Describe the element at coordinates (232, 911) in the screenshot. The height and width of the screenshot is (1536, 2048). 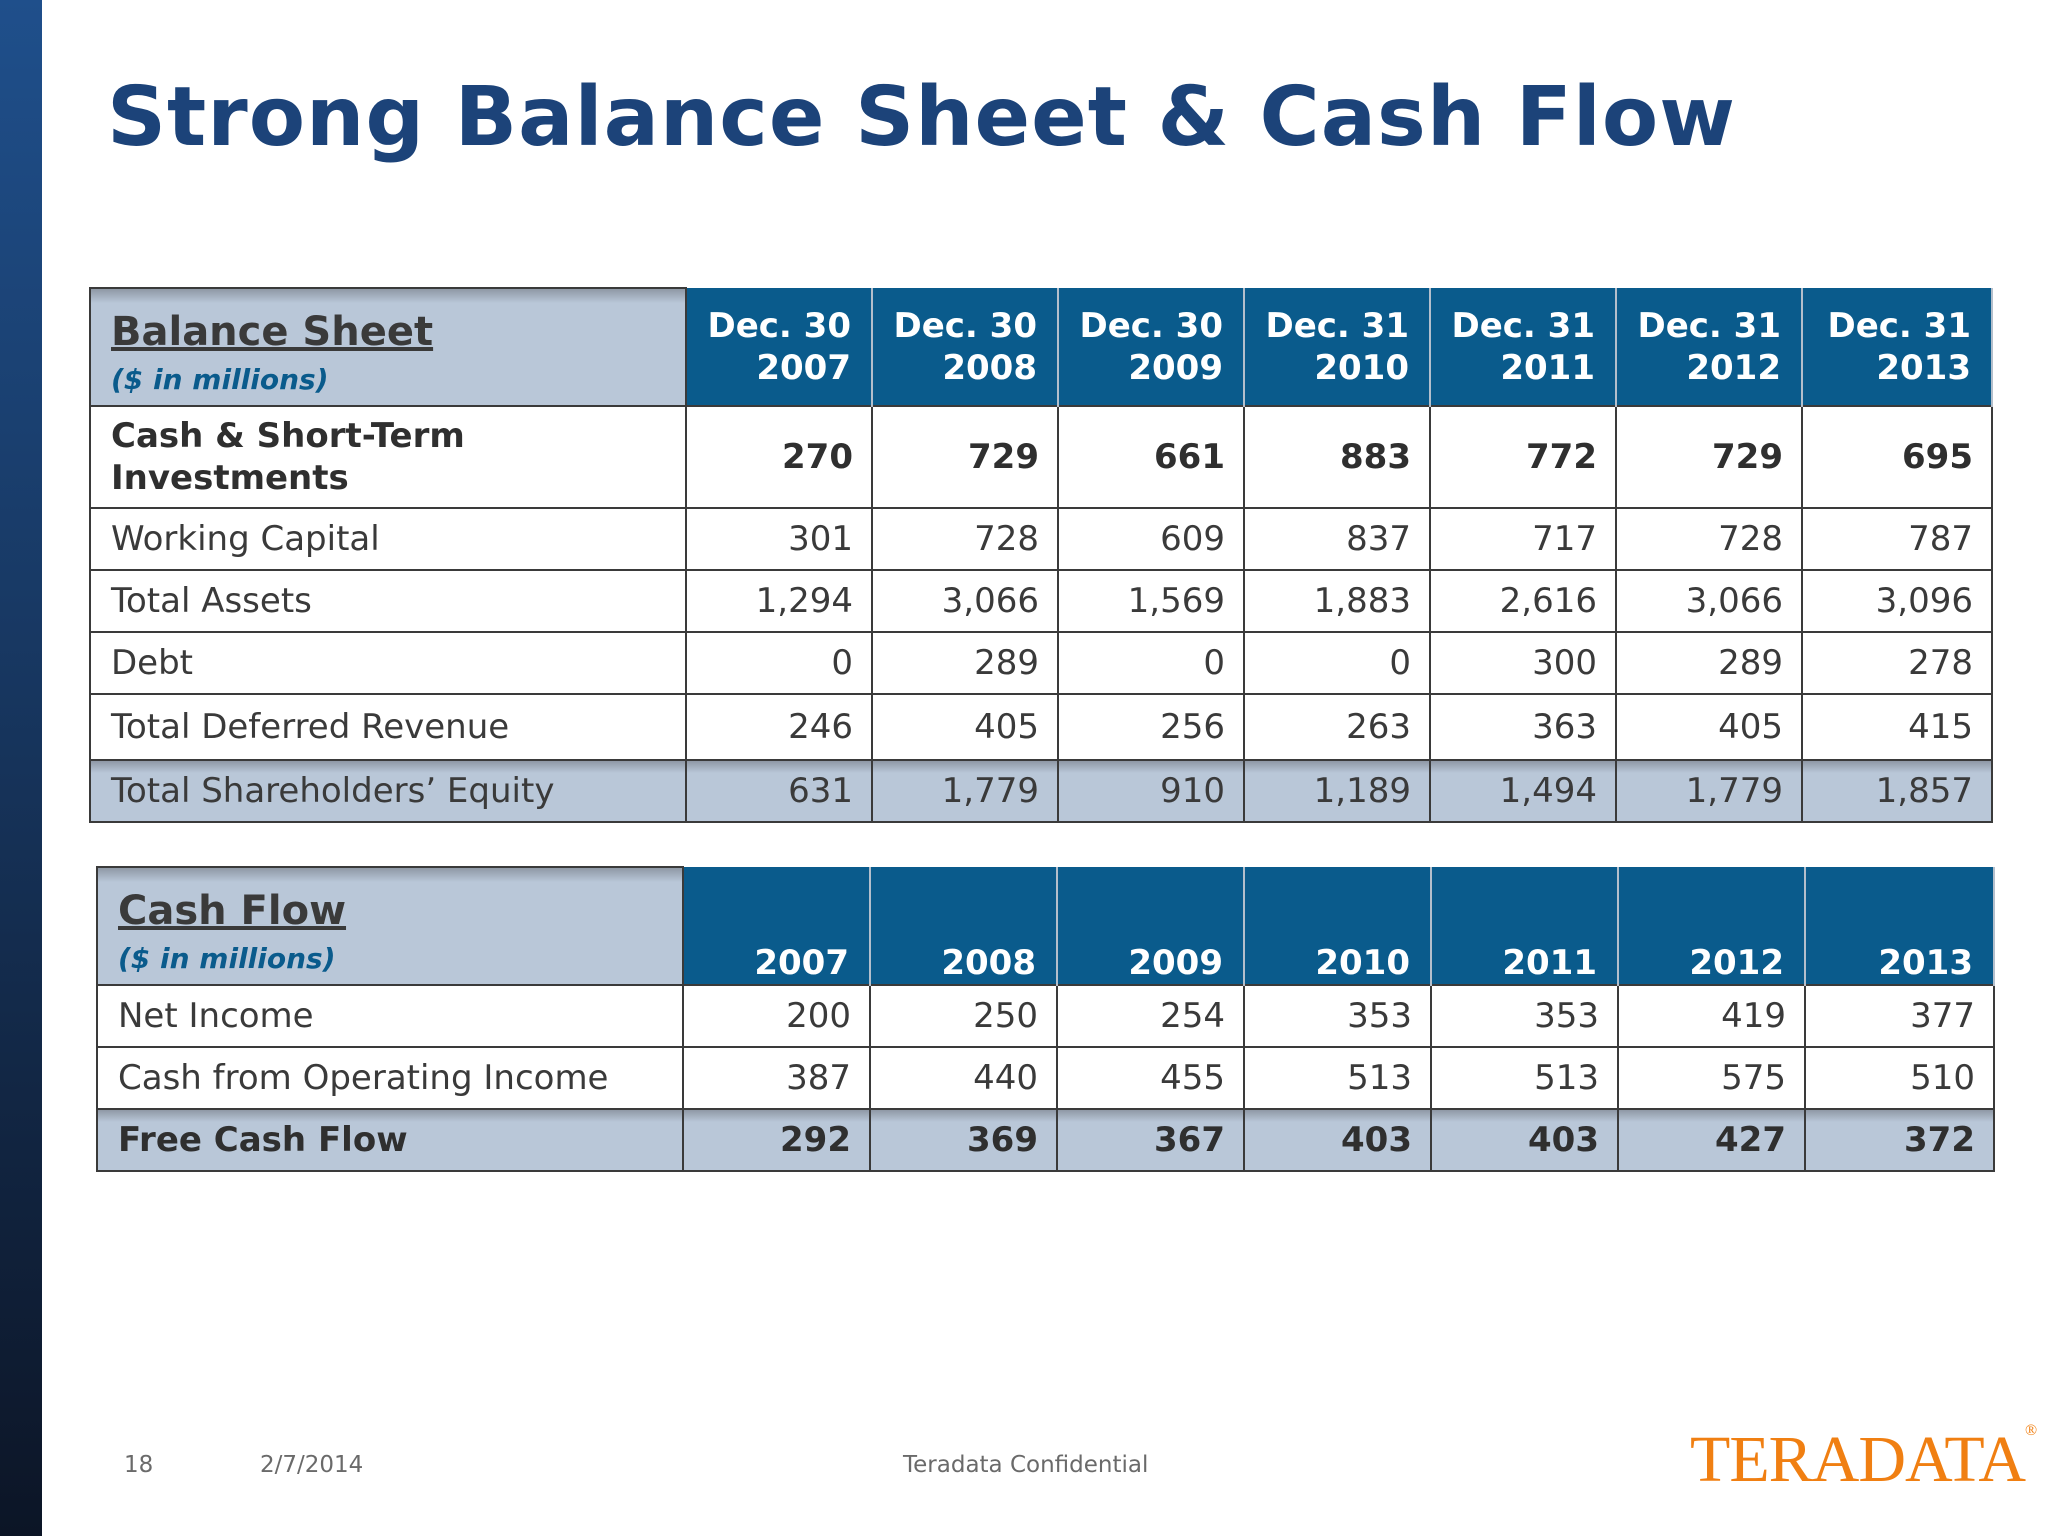
I see `cash-flow-title: Cash Flow` at that location.